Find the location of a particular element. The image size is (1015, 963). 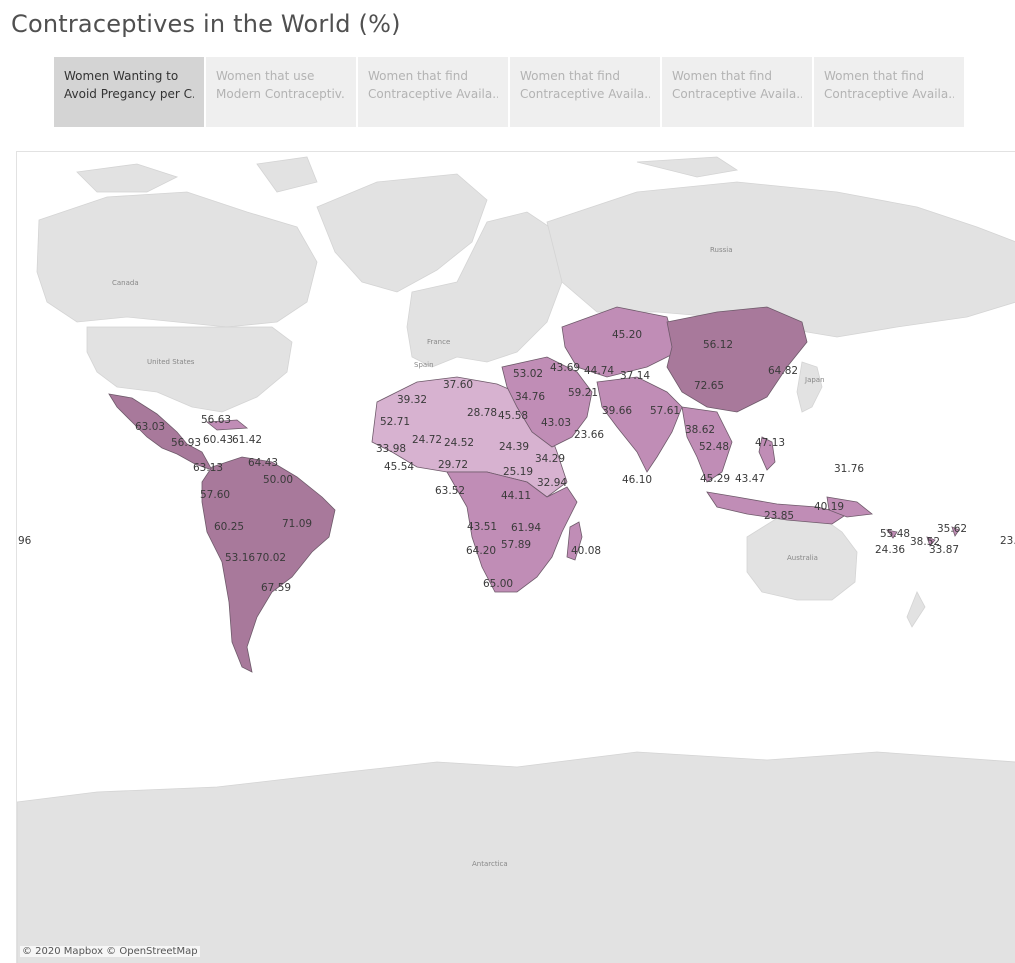

value-label: 53.16 is located at coordinates (240, 558).